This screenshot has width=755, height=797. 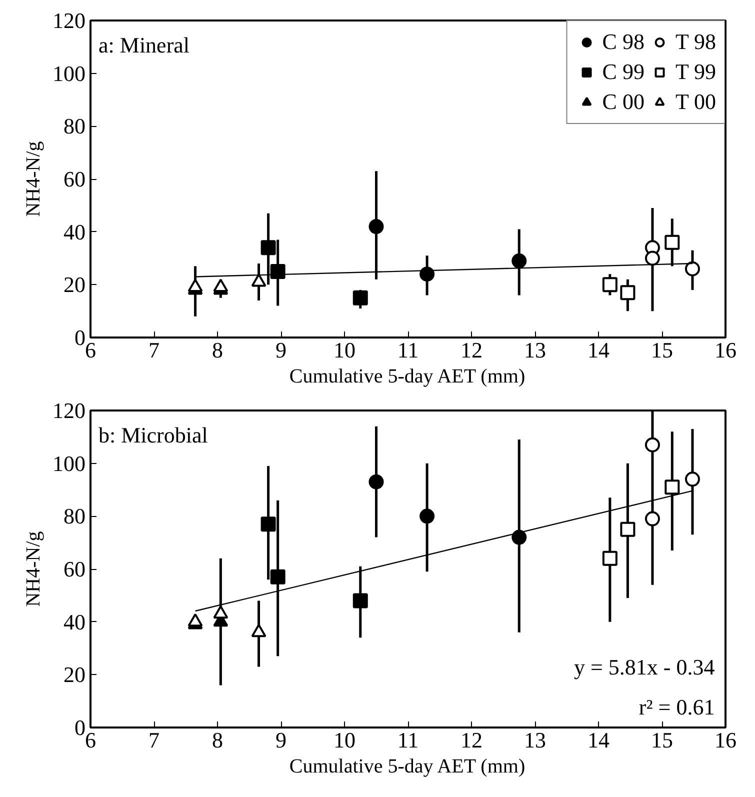 What do you see at coordinates (695, 102) in the screenshot?
I see `legend-label: T 00` at bounding box center [695, 102].